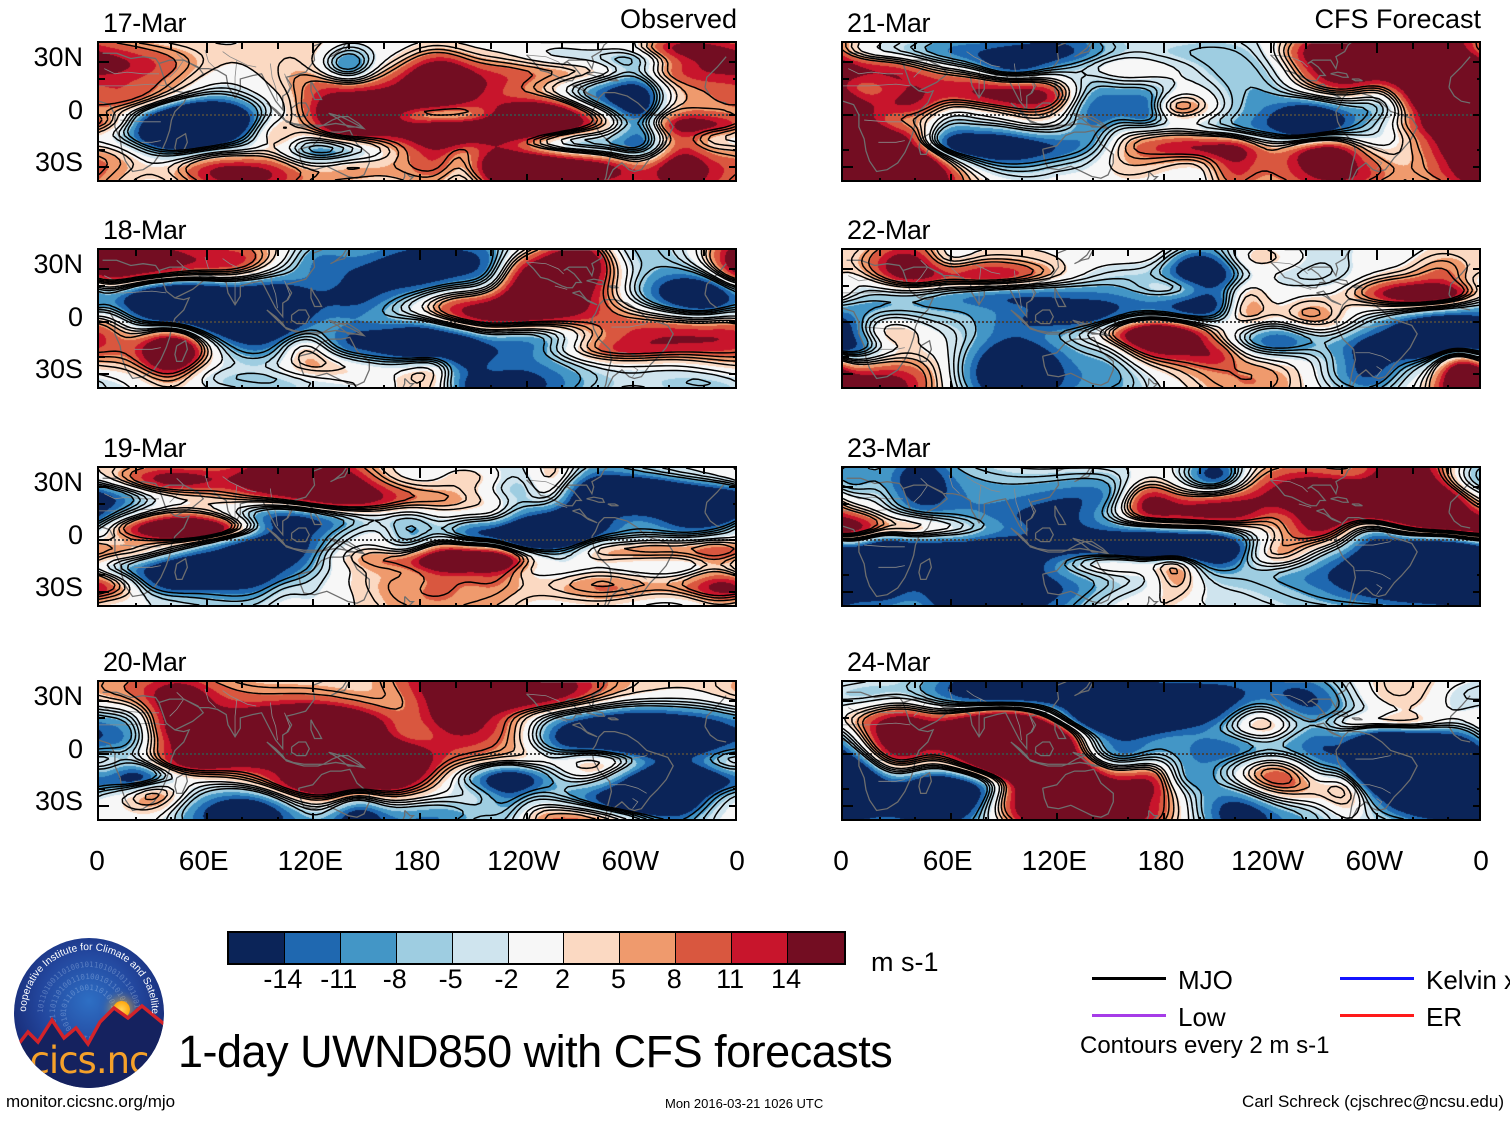  What do you see at coordinates (339, 979) in the screenshot?
I see `colorbar-tick-label: -11` at bounding box center [339, 979].